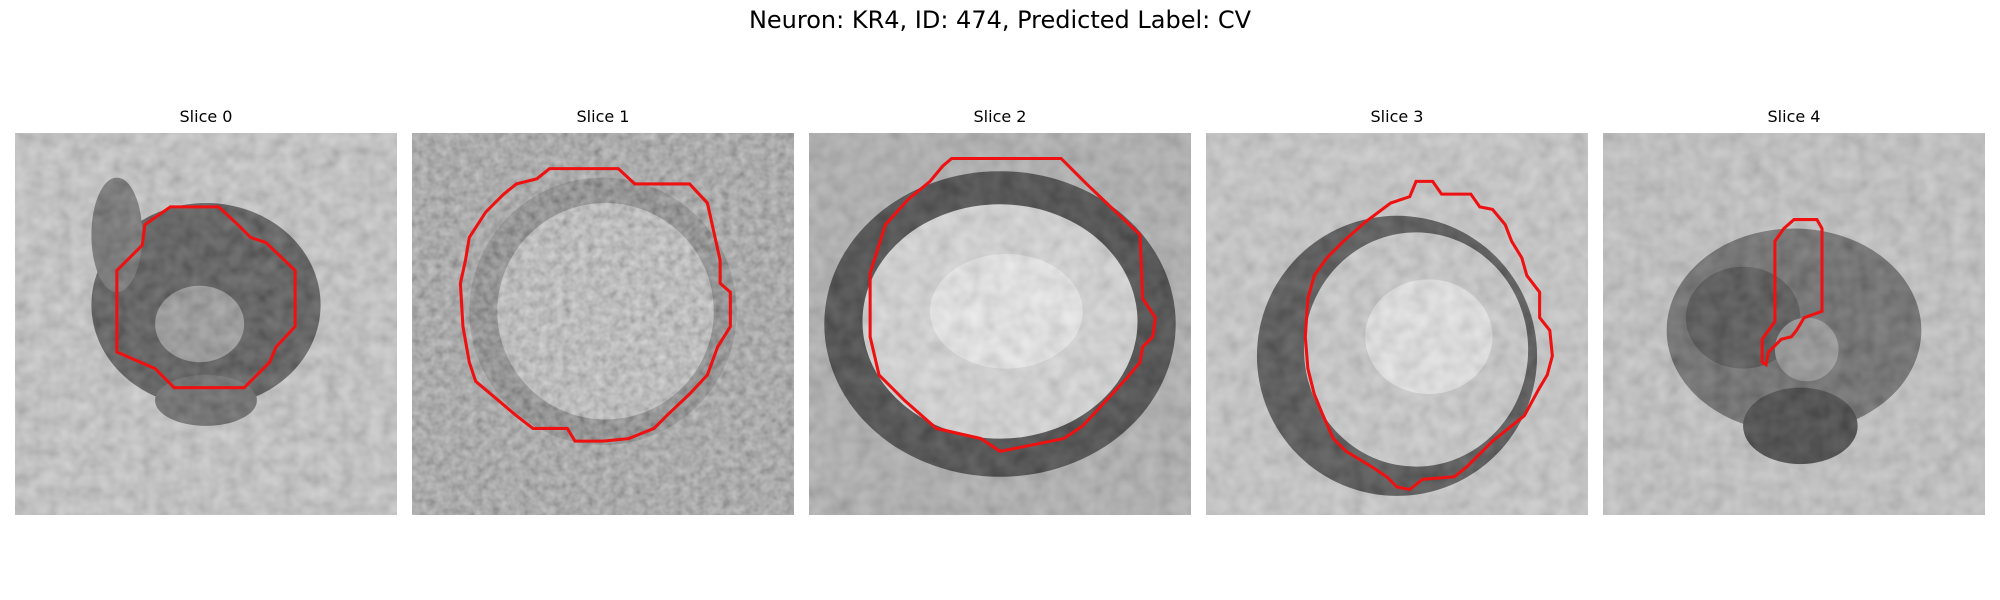  I want to click on slice-panel-0: Slice 0, so click(206, 310).